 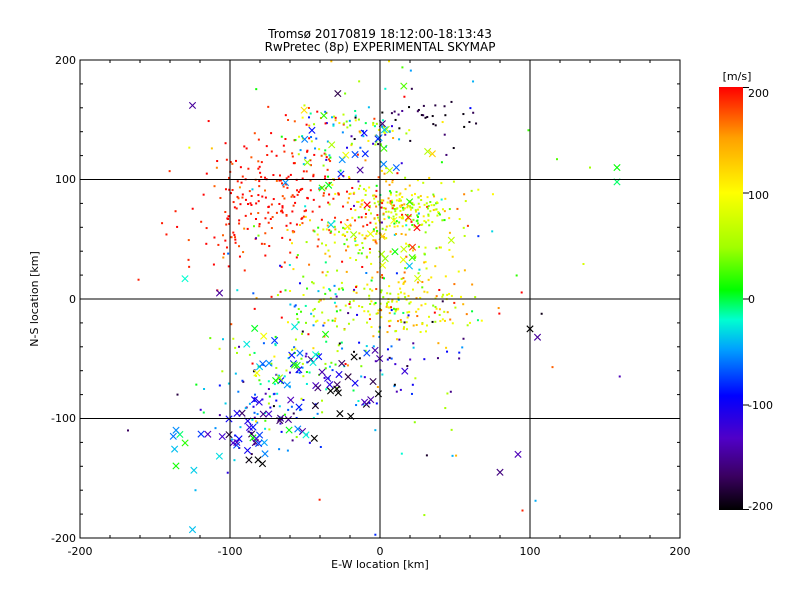 I want to click on x-tick-label: 200, so click(x=680, y=551).